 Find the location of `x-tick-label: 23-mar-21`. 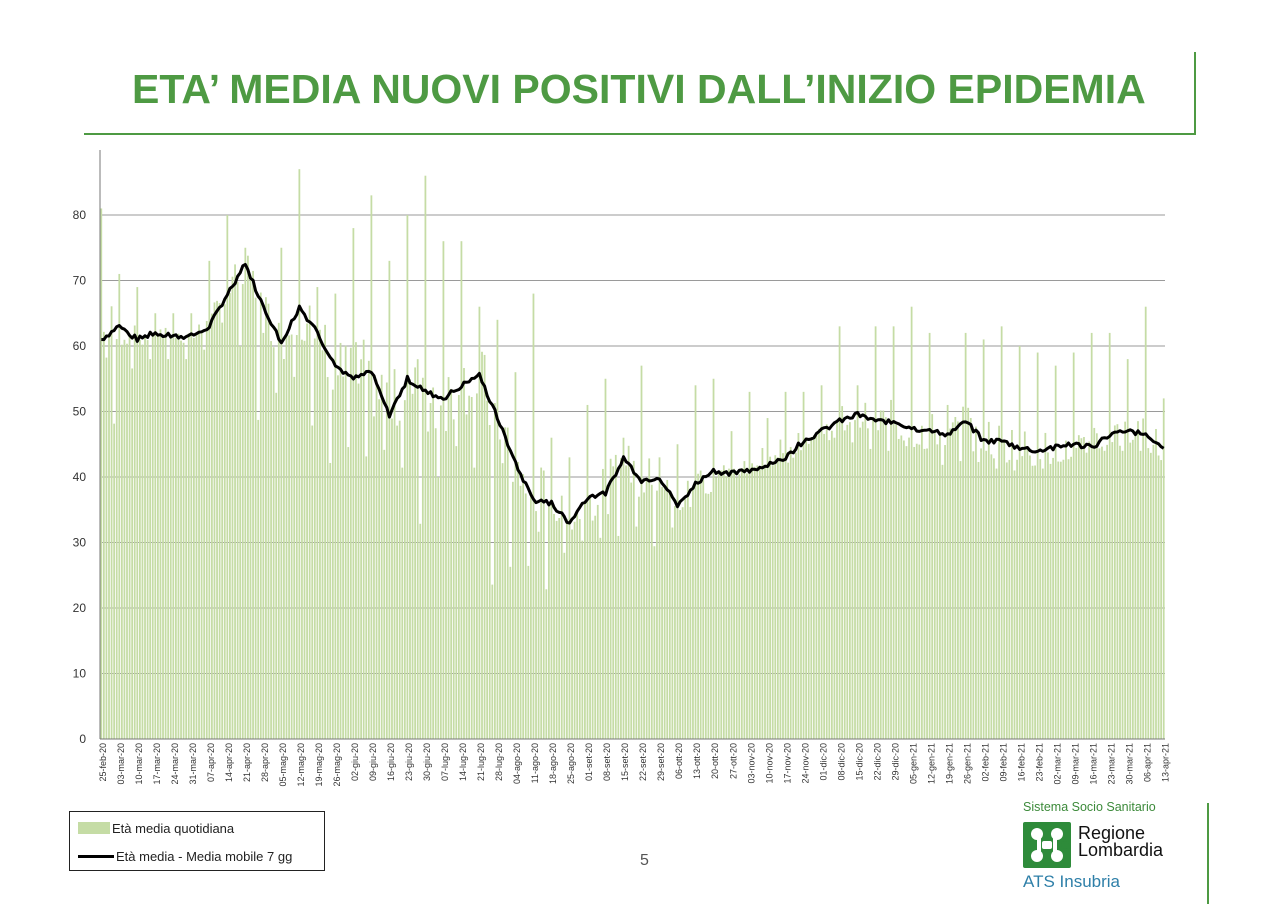

x-tick-label: 23-mar-21 is located at coordinates (1111, 764).